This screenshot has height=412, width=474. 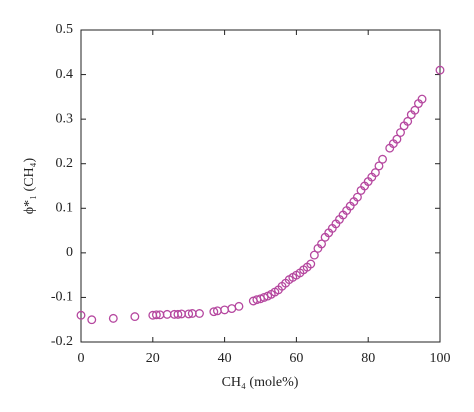 What do you see at coordinates (65, 163) in the screenshot?
I see `y-tick-label: 0.2` at bounding box center [65, 163].